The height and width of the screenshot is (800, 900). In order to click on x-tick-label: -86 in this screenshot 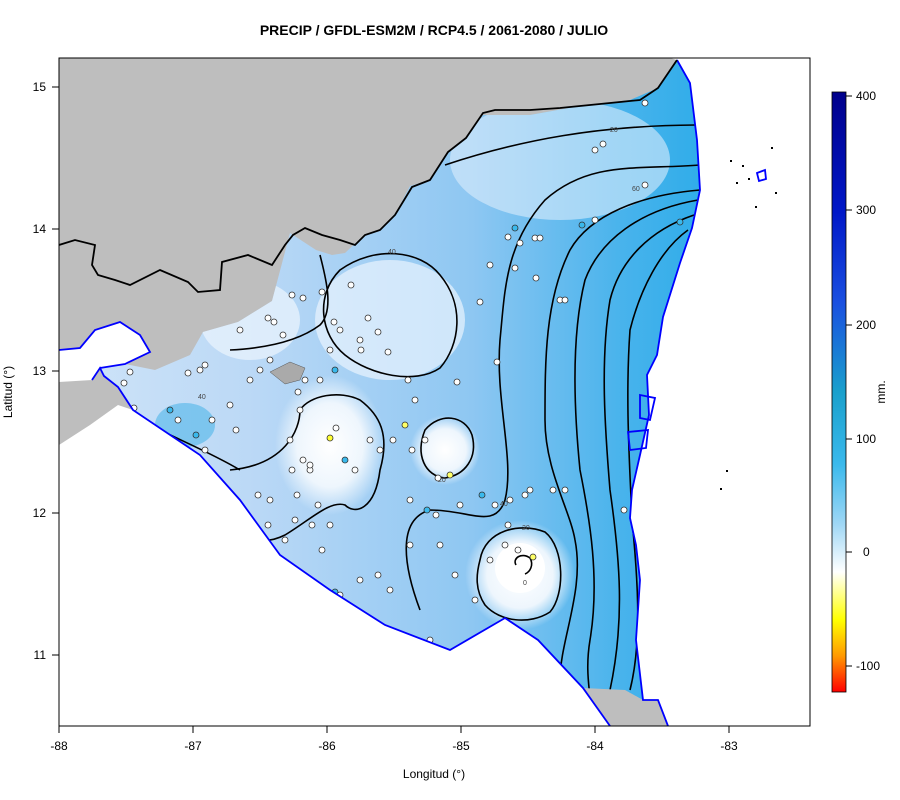, I will do `click(327, 746)`.